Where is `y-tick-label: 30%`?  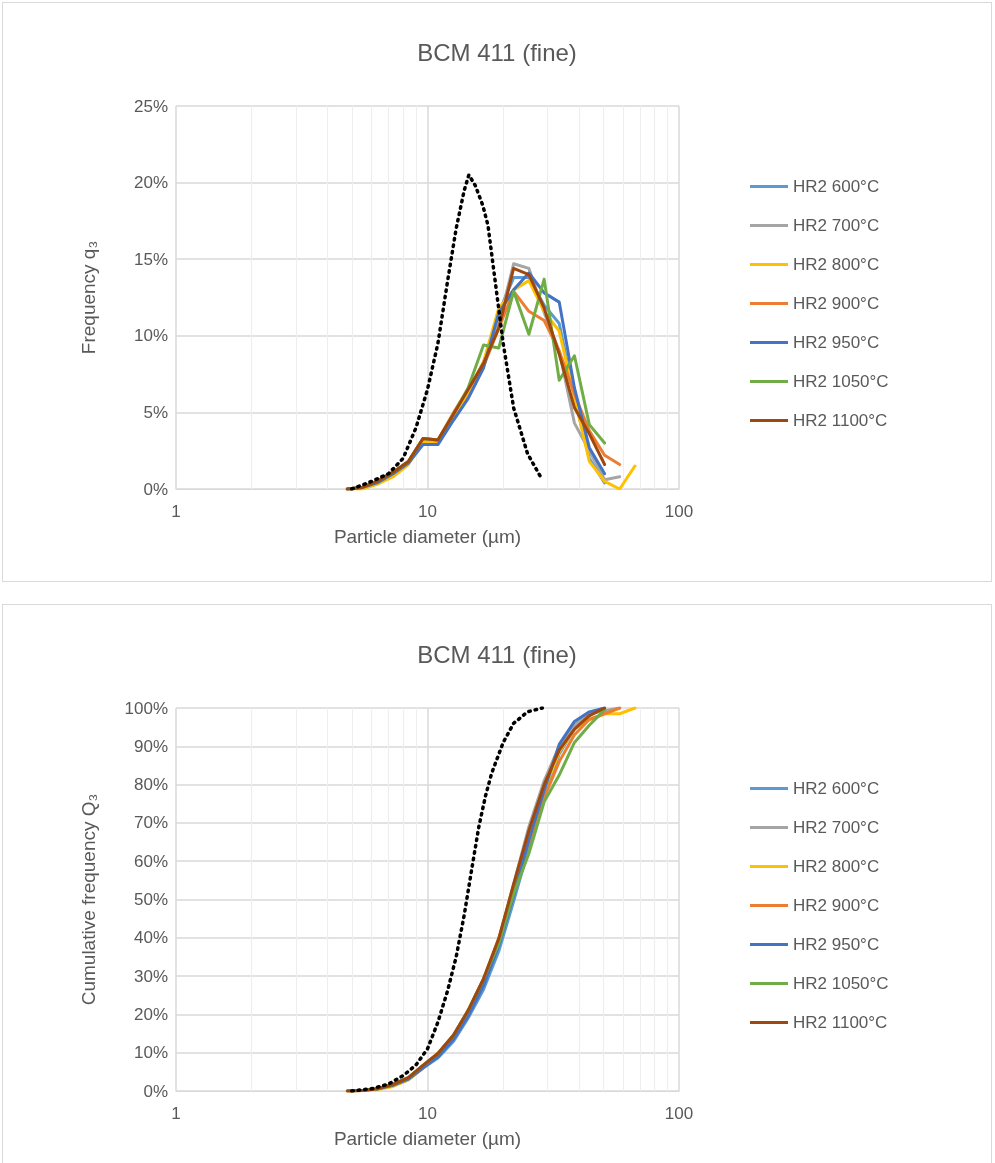 y-tick-label: 30% is located at coordinates (150, 976).